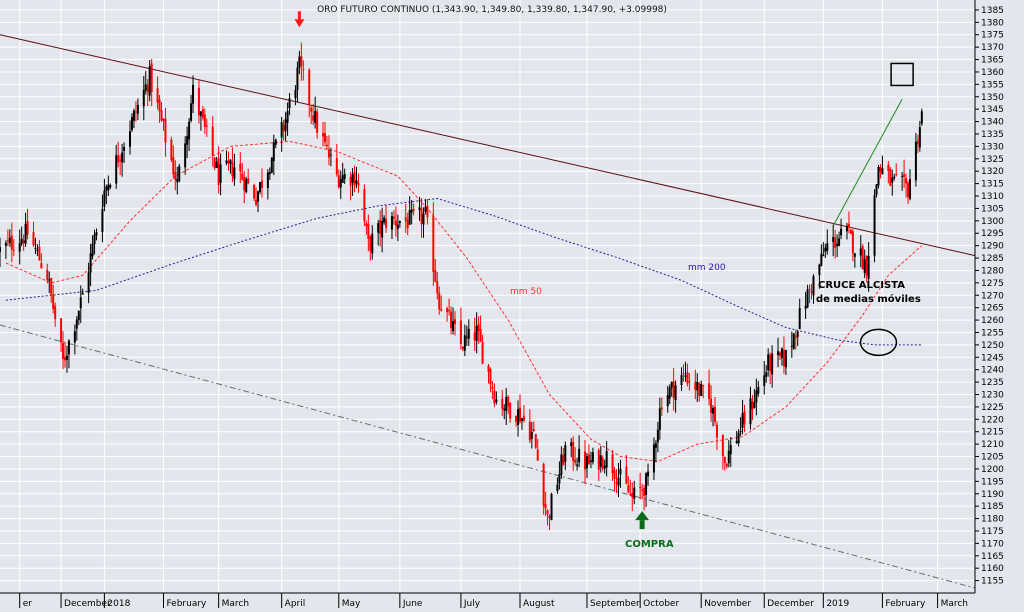 This screenshot has width=1024, height=612. Describe the element at coordinates (992, 185) in the screenshot. I see `y-tick-label: 1315` at that location.